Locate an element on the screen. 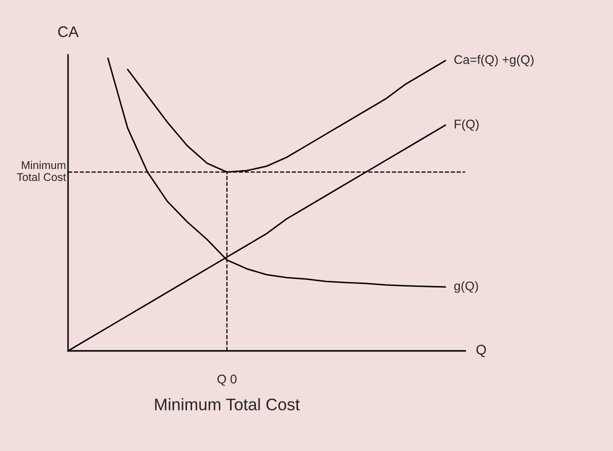 This screenshot has width=613, height=451. text: Minimum Total Cost is located at coordinates (227, 404).